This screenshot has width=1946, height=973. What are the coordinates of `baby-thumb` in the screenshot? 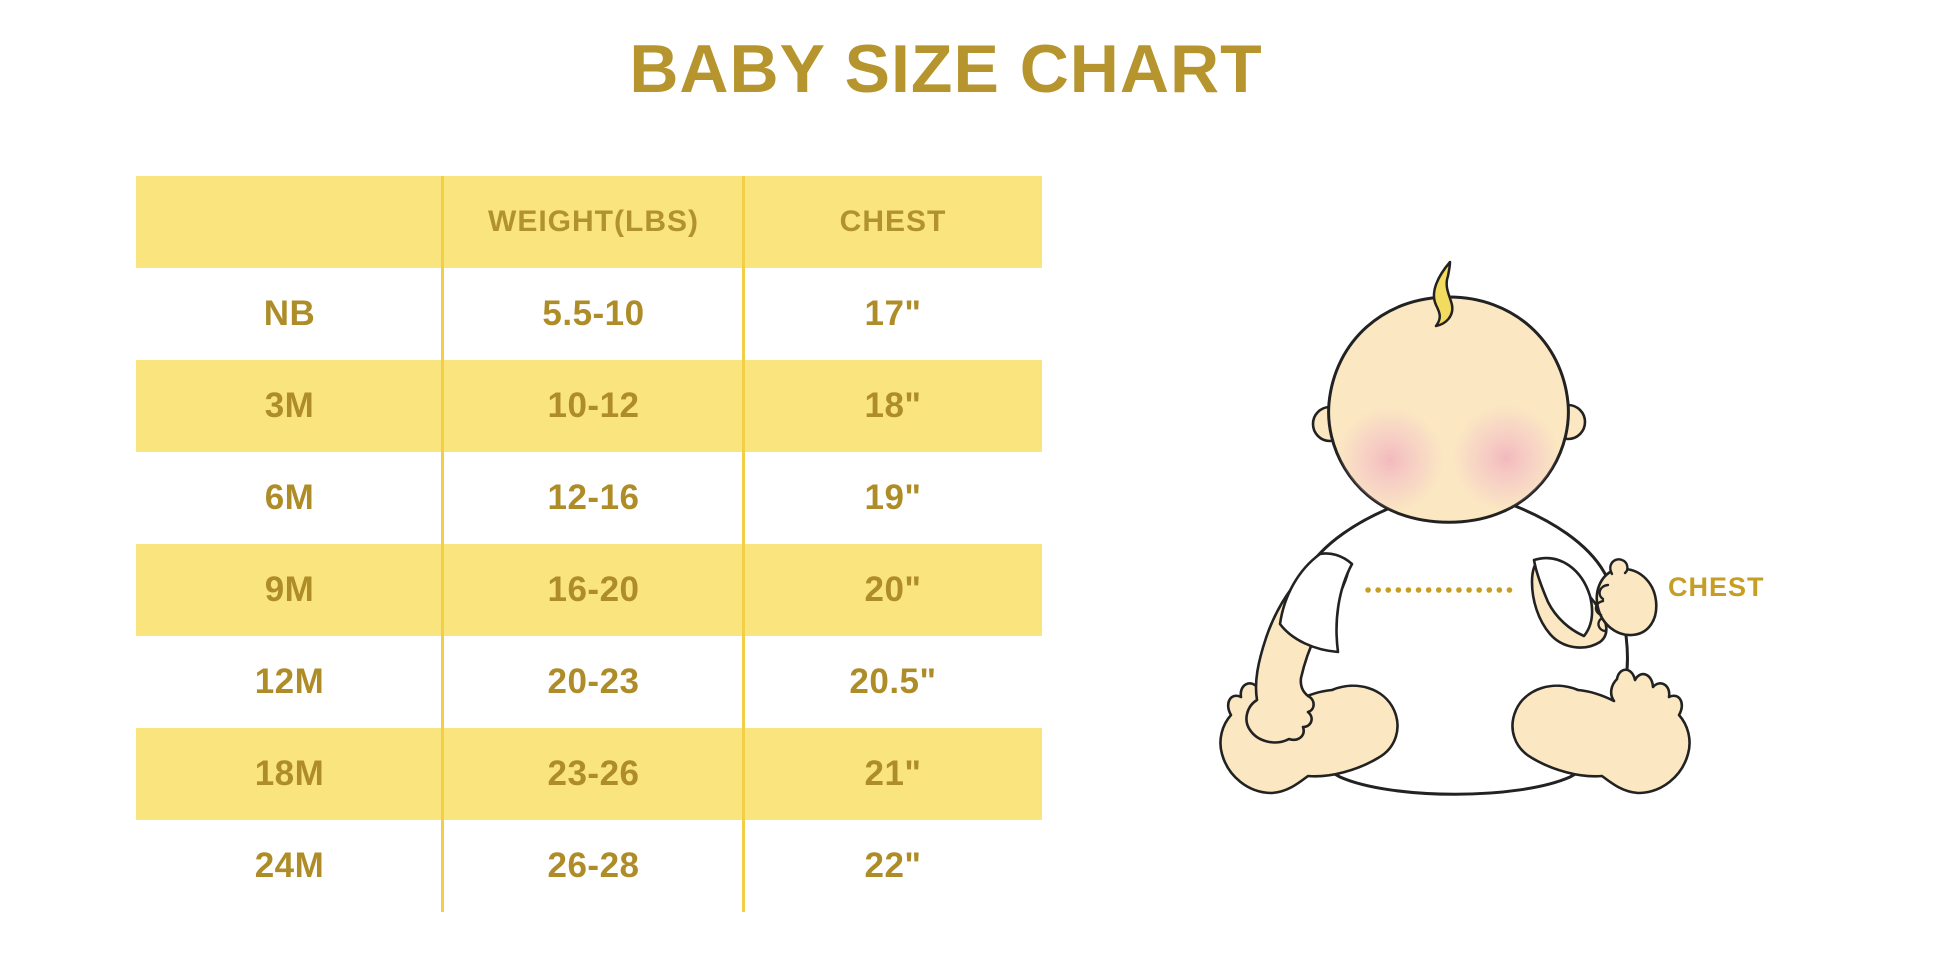 It's located at (1619, 567).